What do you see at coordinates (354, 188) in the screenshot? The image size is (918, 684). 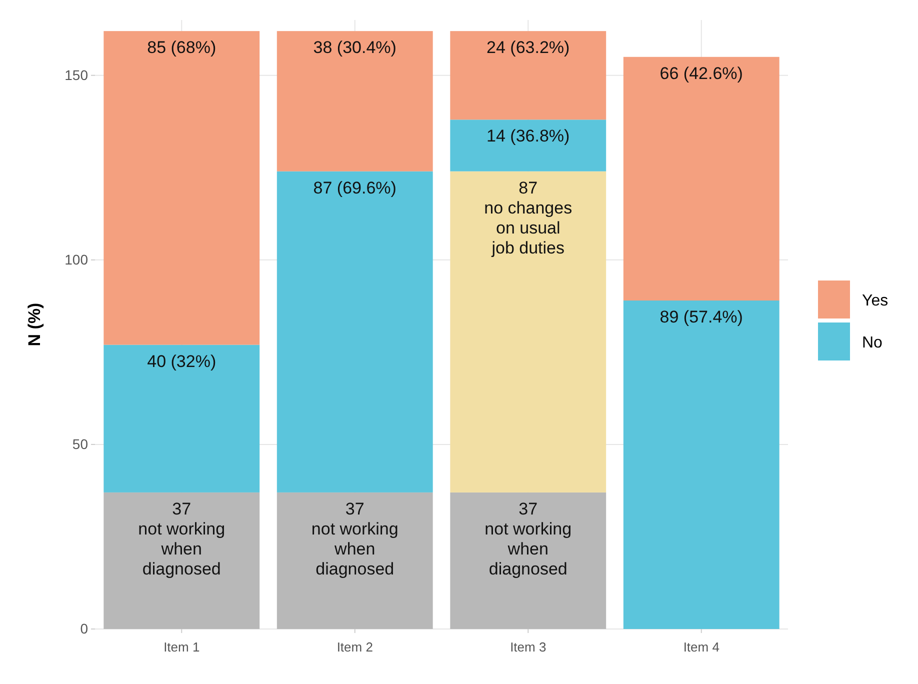 I see `data-label: 87 (69.6%)` at bounding box center [354, 188].